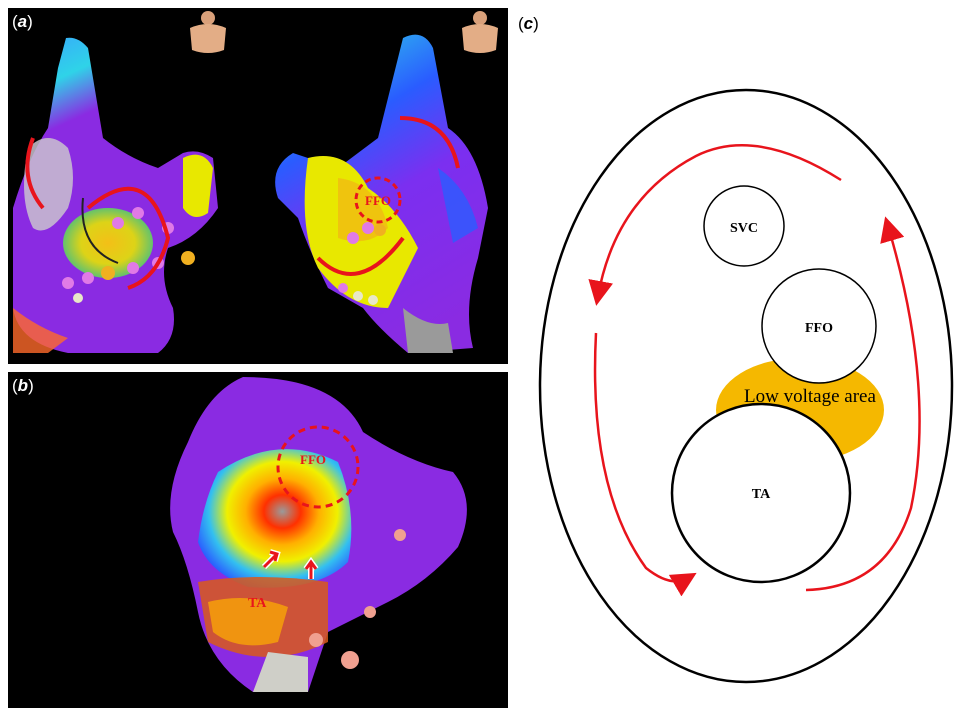  Describe the element at coordinates (257, 603) in the screenshot. I see `ta-annotation: TA` at that location.